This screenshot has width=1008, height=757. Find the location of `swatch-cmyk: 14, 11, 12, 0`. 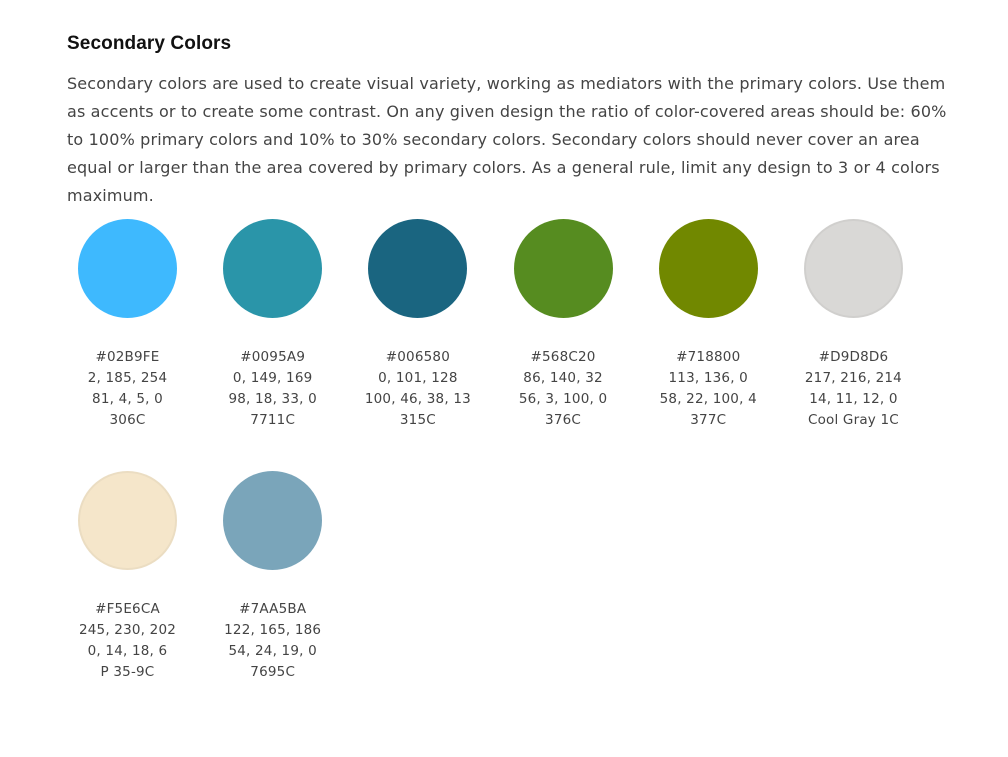

swatch-cmyk: 14, 11, 12, 0 is located at coordinates (853, 399).